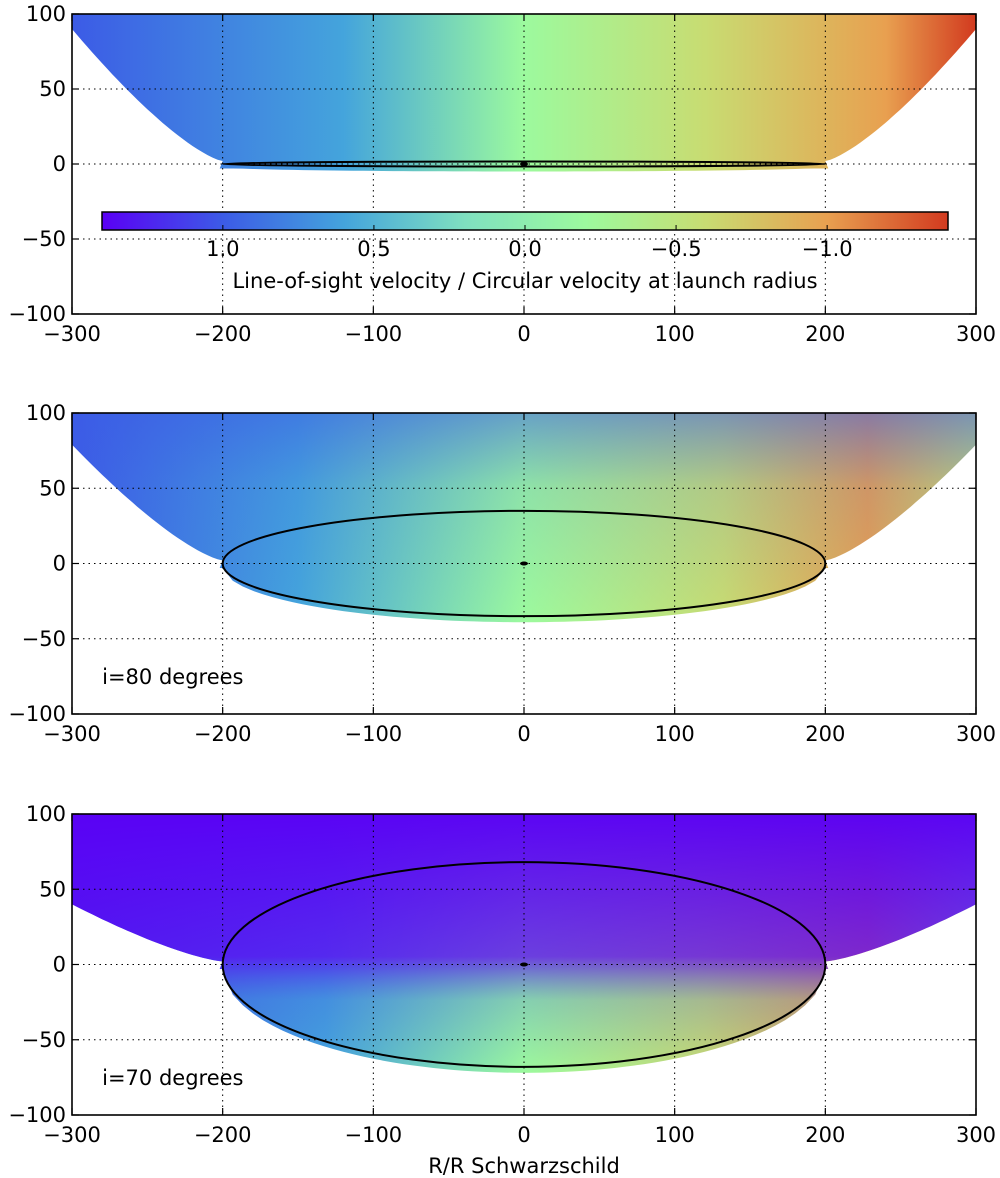 The width and height of the screenshot is (1000, 1178). What do you see at coordinates (373, 249) in the screenshot?
I see `colorbar-tick-label: 0.5` at bounding box center [373, 249].